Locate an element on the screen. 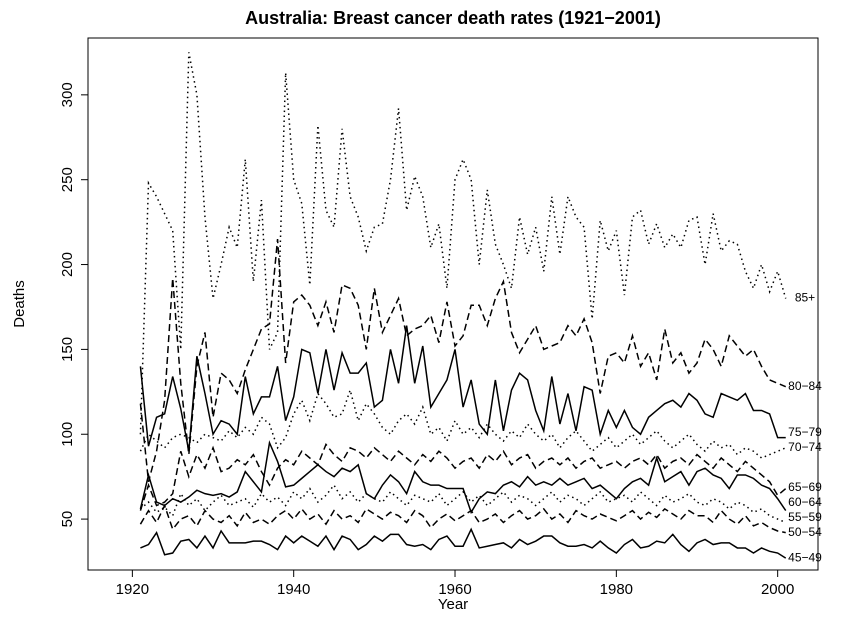 Image resolution: width=866 pixels, height=619 pixels. series-label: 45−49 is located at coordinates (805, 557).